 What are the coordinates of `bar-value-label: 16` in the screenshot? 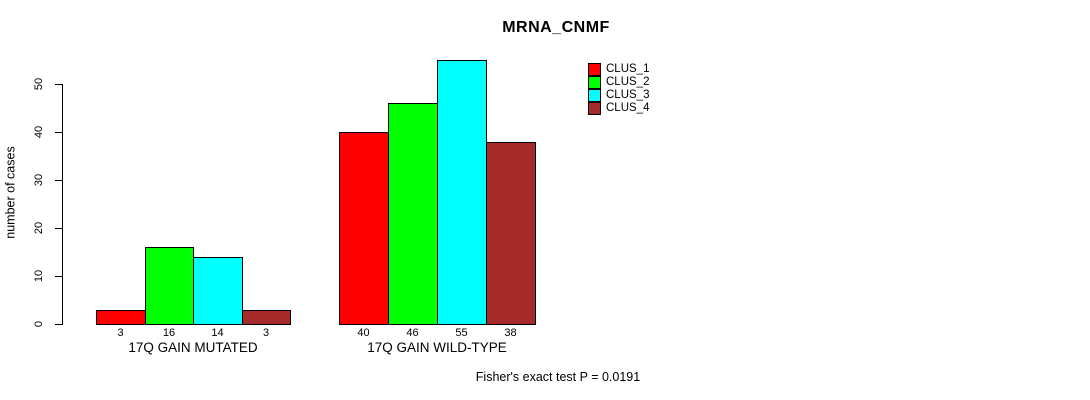 It's located at (169, 333).